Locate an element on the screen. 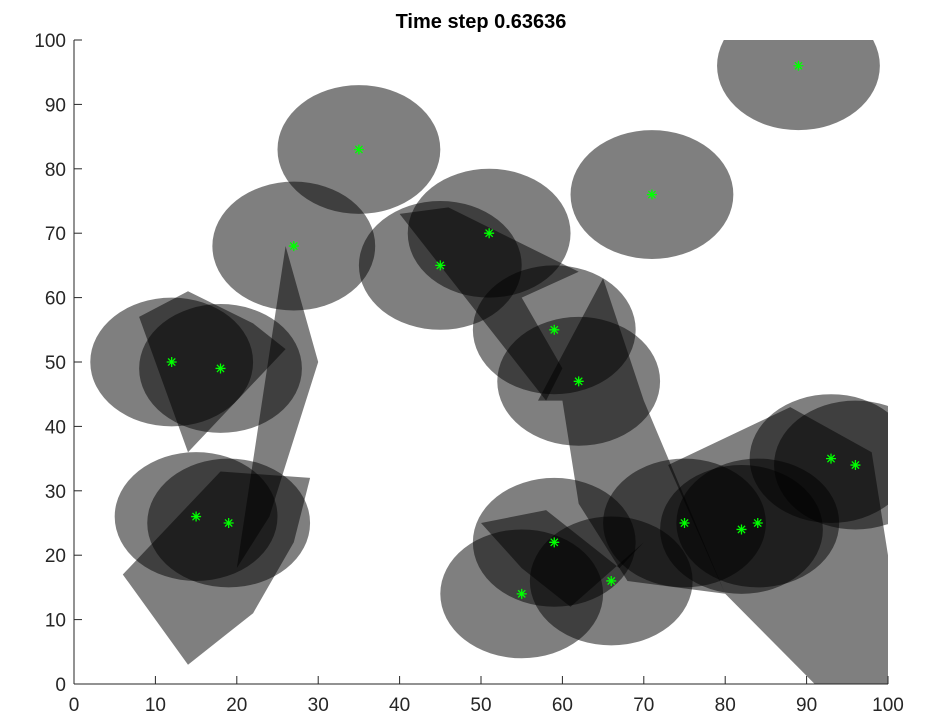  y-tick-label: 50 is located at coordinates (55, 363).